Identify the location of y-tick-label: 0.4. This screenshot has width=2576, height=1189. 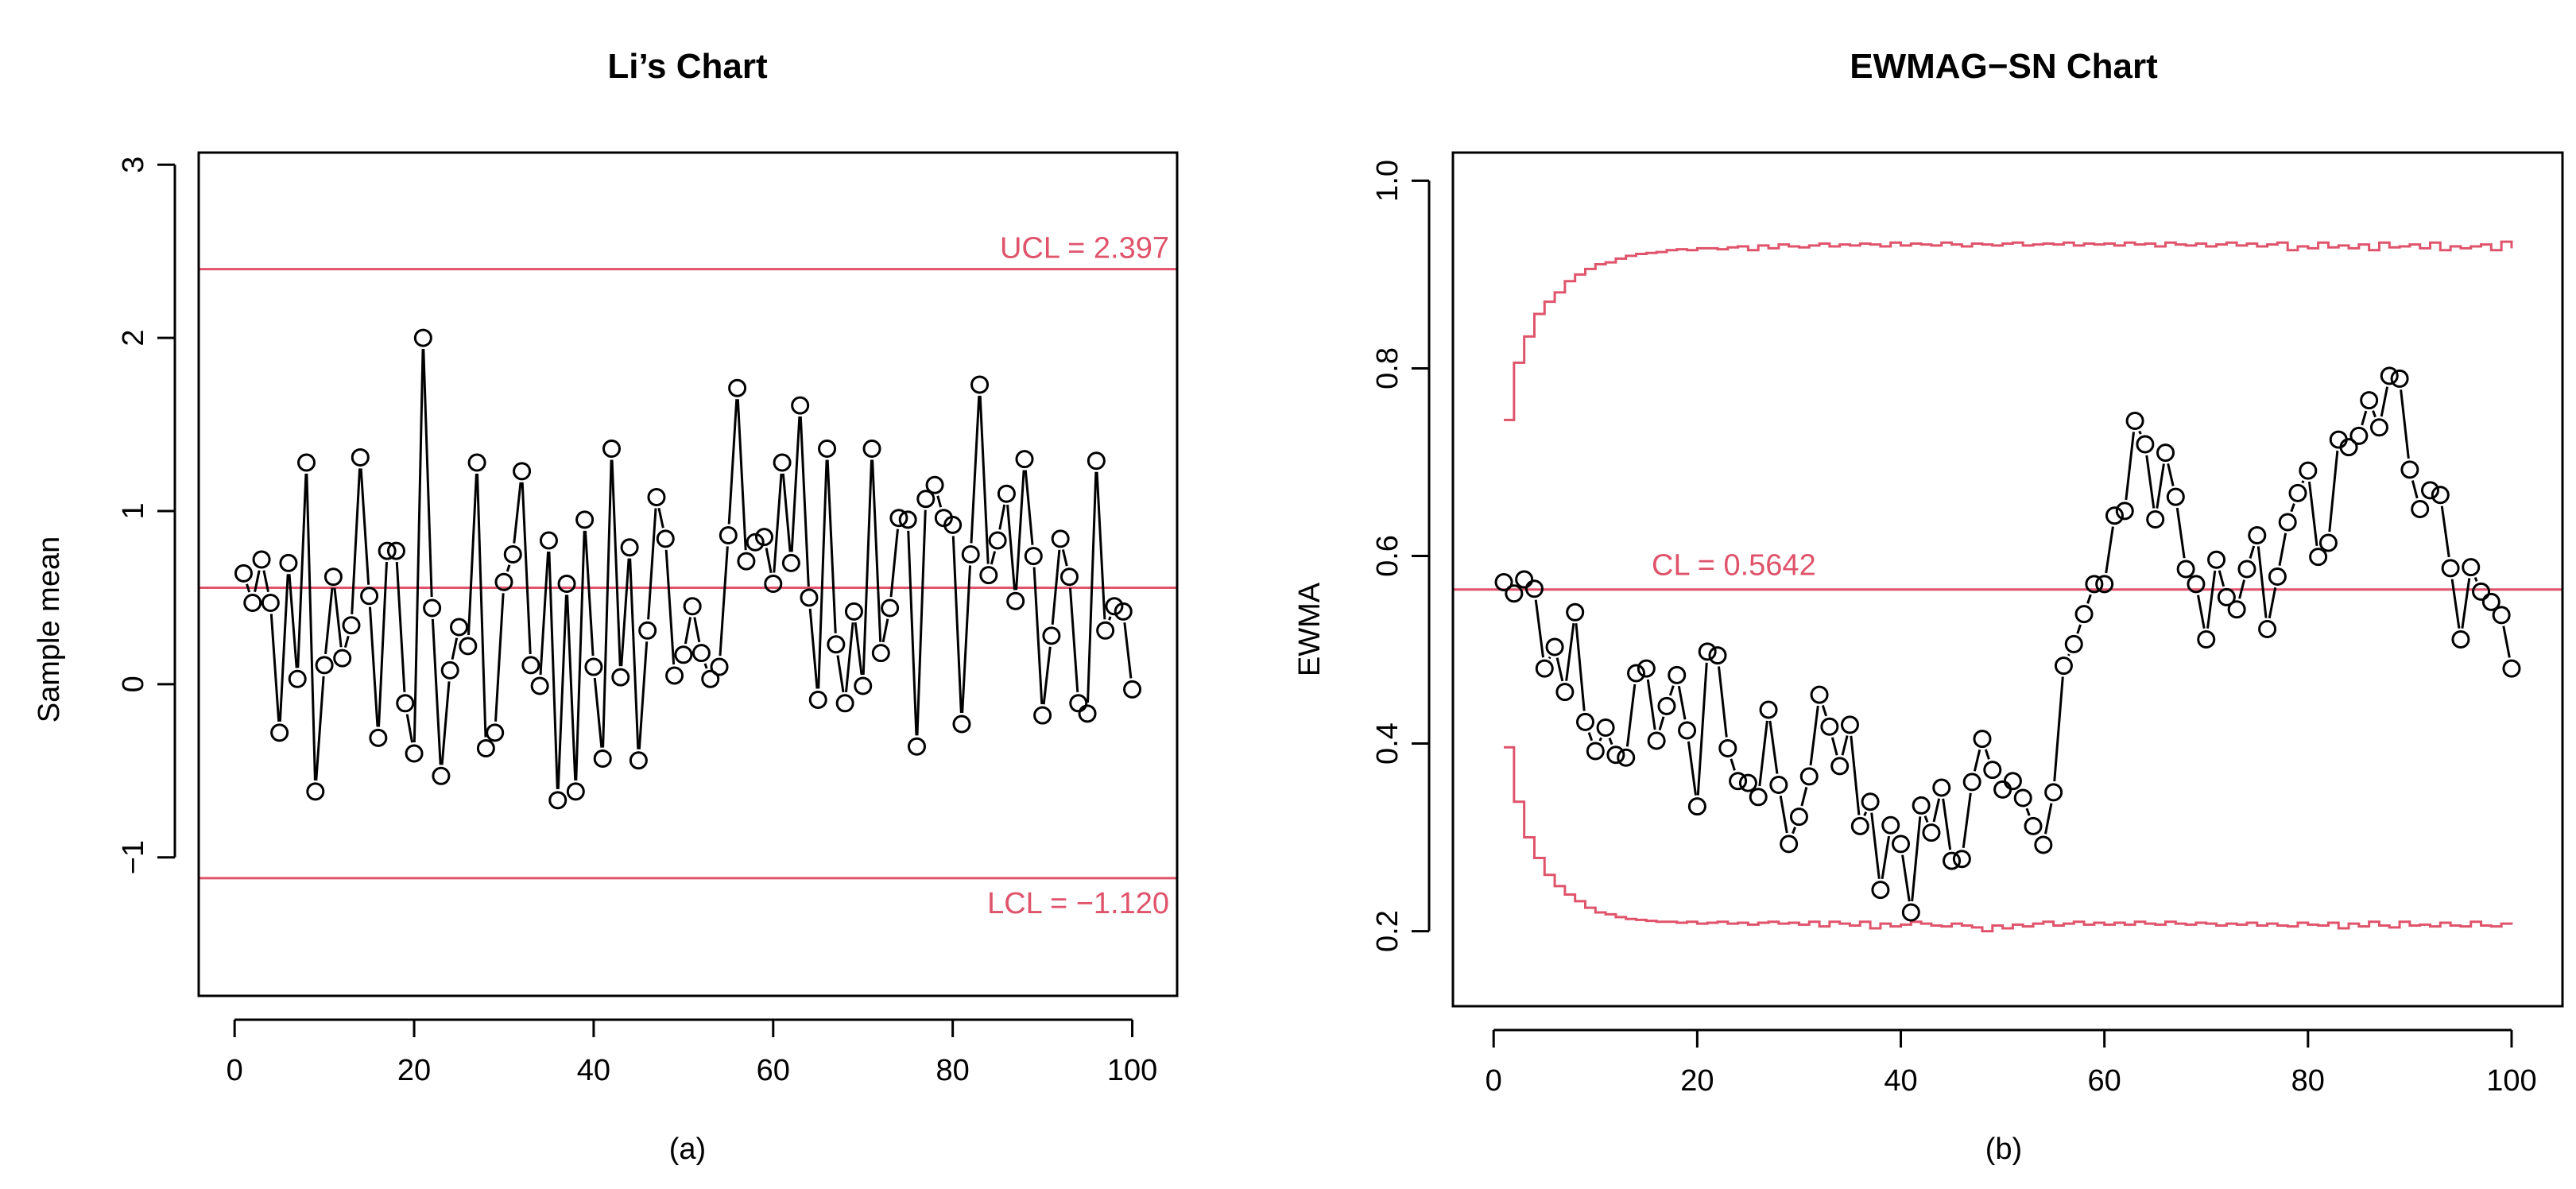
(1387, 743).